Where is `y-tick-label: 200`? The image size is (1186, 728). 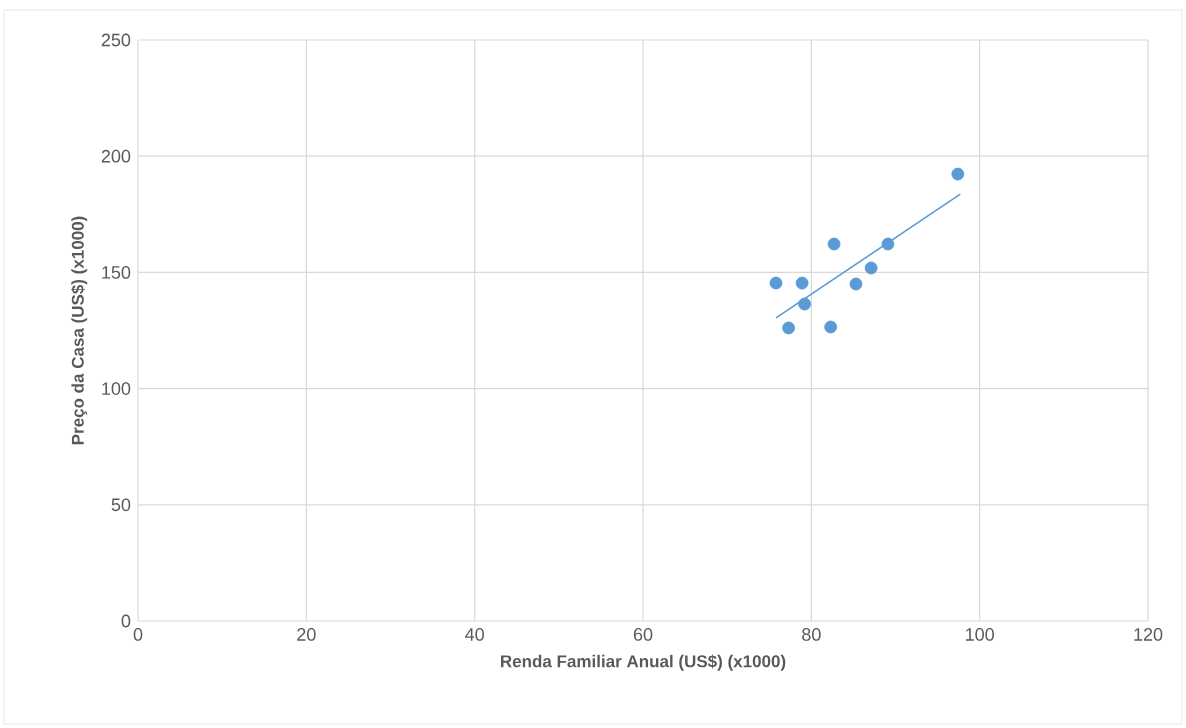
y-tick-label: 200 is located at coordinates (116, 156).